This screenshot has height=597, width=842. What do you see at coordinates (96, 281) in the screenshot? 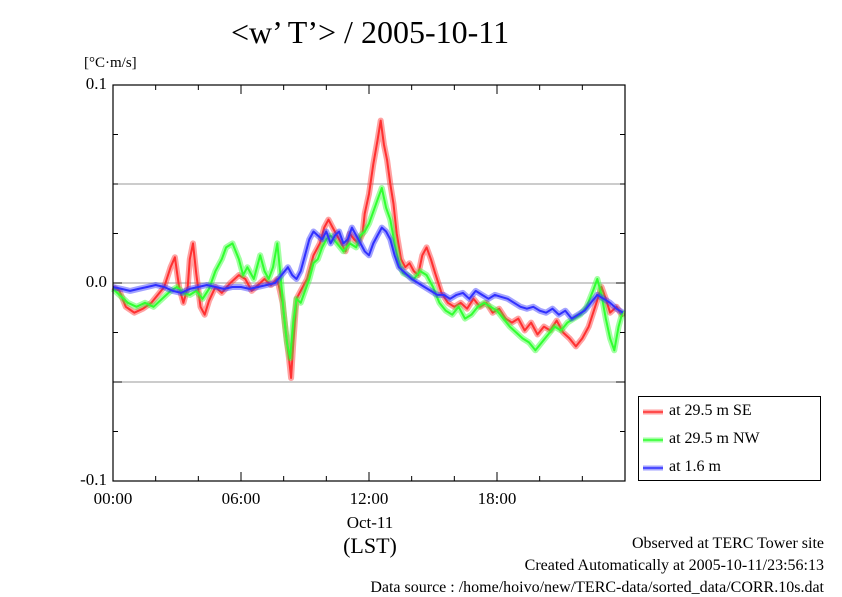
I see `y-tick-label: 0.0` at bounding box center [96, 281].